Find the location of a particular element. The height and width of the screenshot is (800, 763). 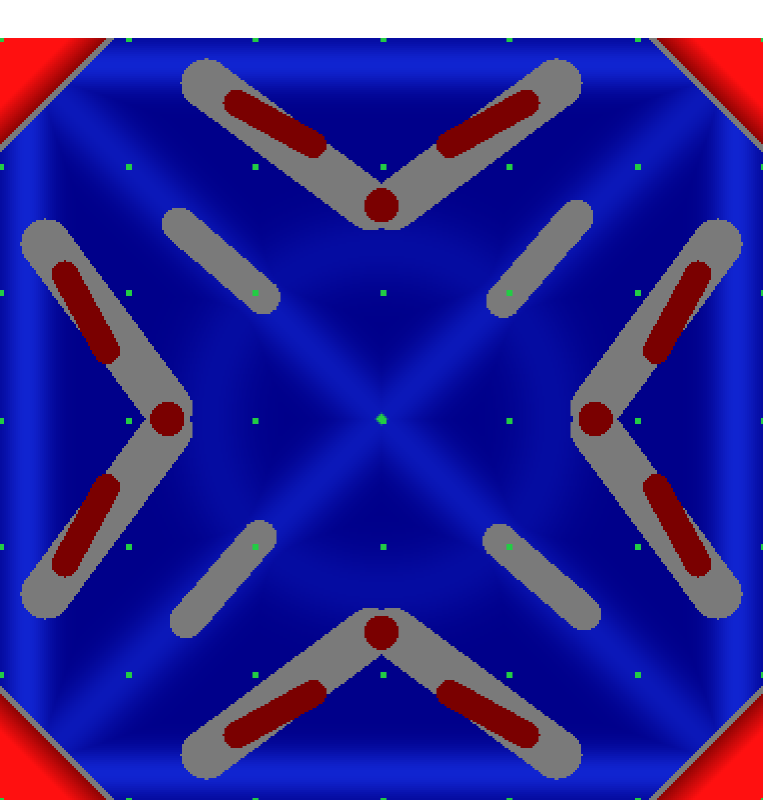

top-white-band is located at coordinates (381, 19).